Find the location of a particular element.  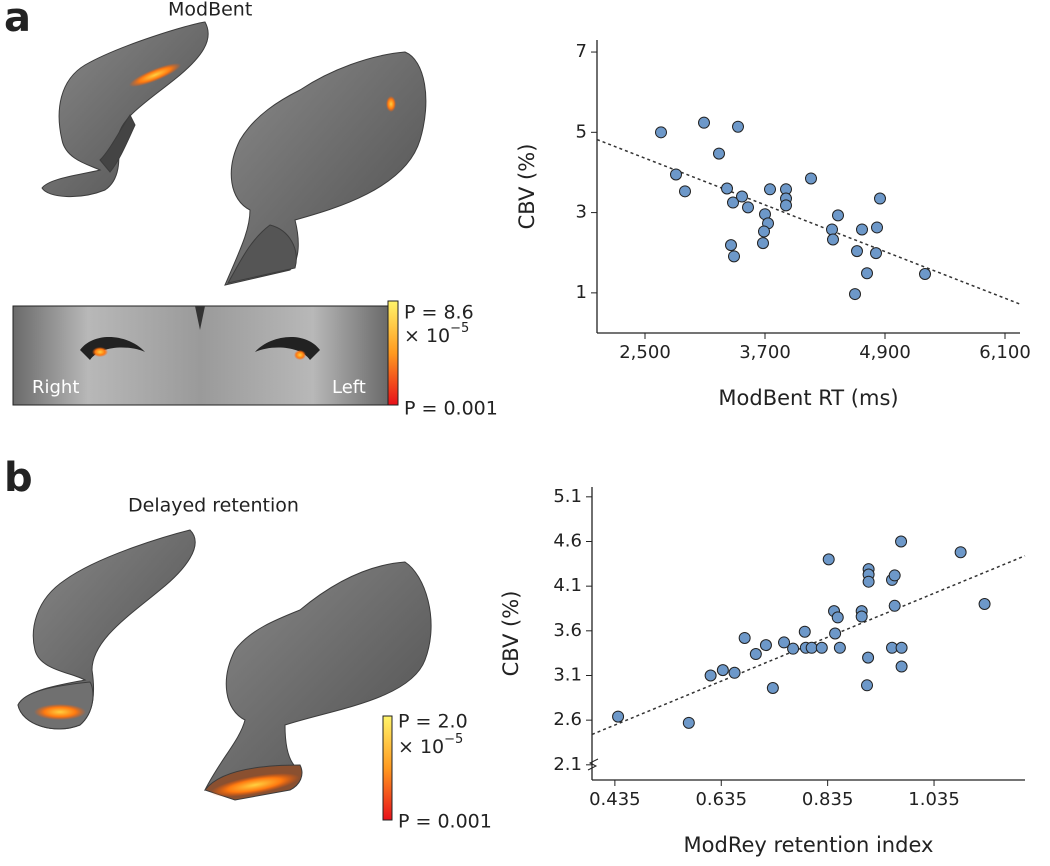

x-tick-label: 2,500 is located at coordinates (645, 352).